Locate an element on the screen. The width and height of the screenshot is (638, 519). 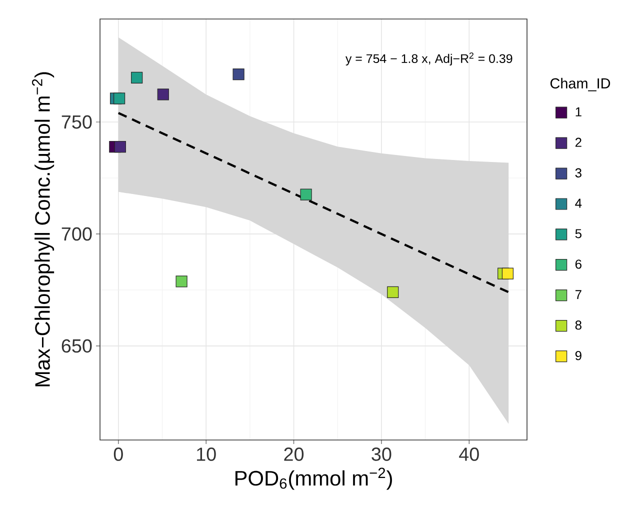
legend-label: 7 is located at coordinates (578, 295).